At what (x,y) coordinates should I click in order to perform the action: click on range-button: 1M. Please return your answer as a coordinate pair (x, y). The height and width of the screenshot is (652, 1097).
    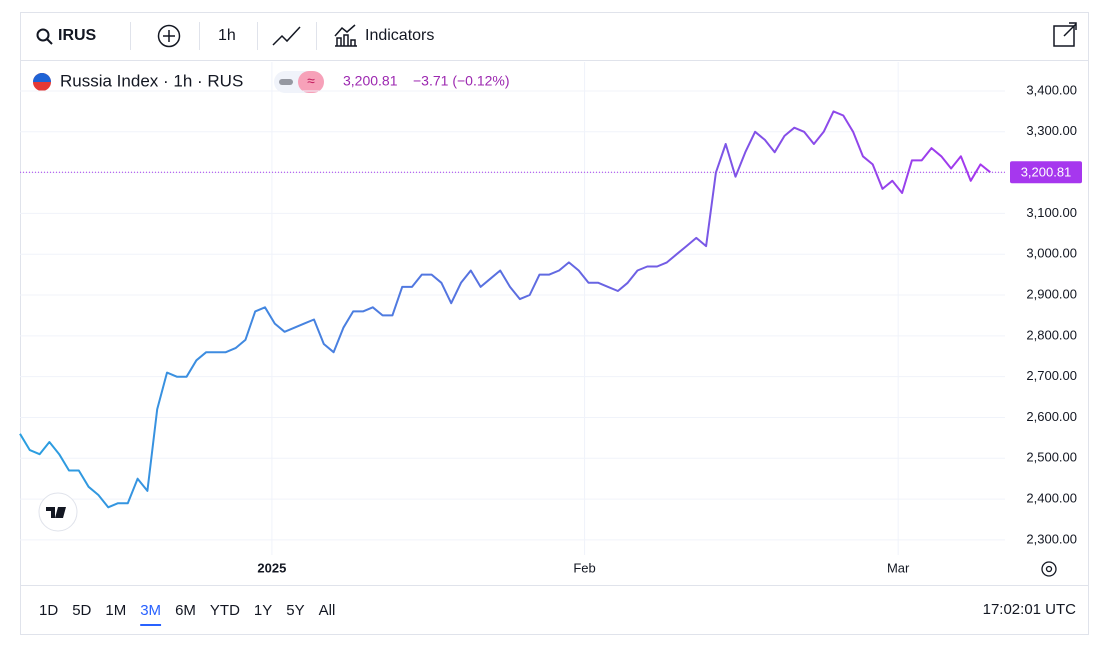
    Looking at the image, I should click on (115, 610).